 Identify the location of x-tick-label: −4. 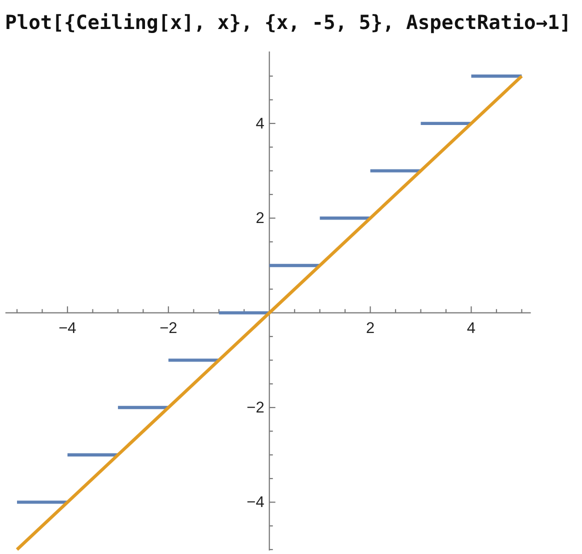
(67, 328).